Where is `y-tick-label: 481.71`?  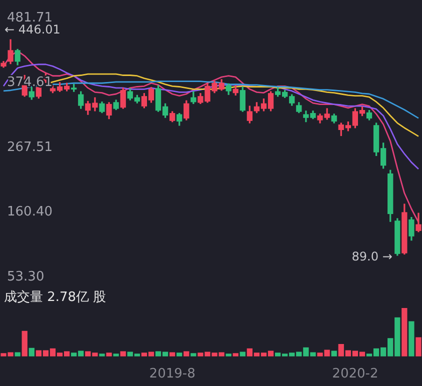 y-tick-label: 481.71 is located at coordinates (29, 18).